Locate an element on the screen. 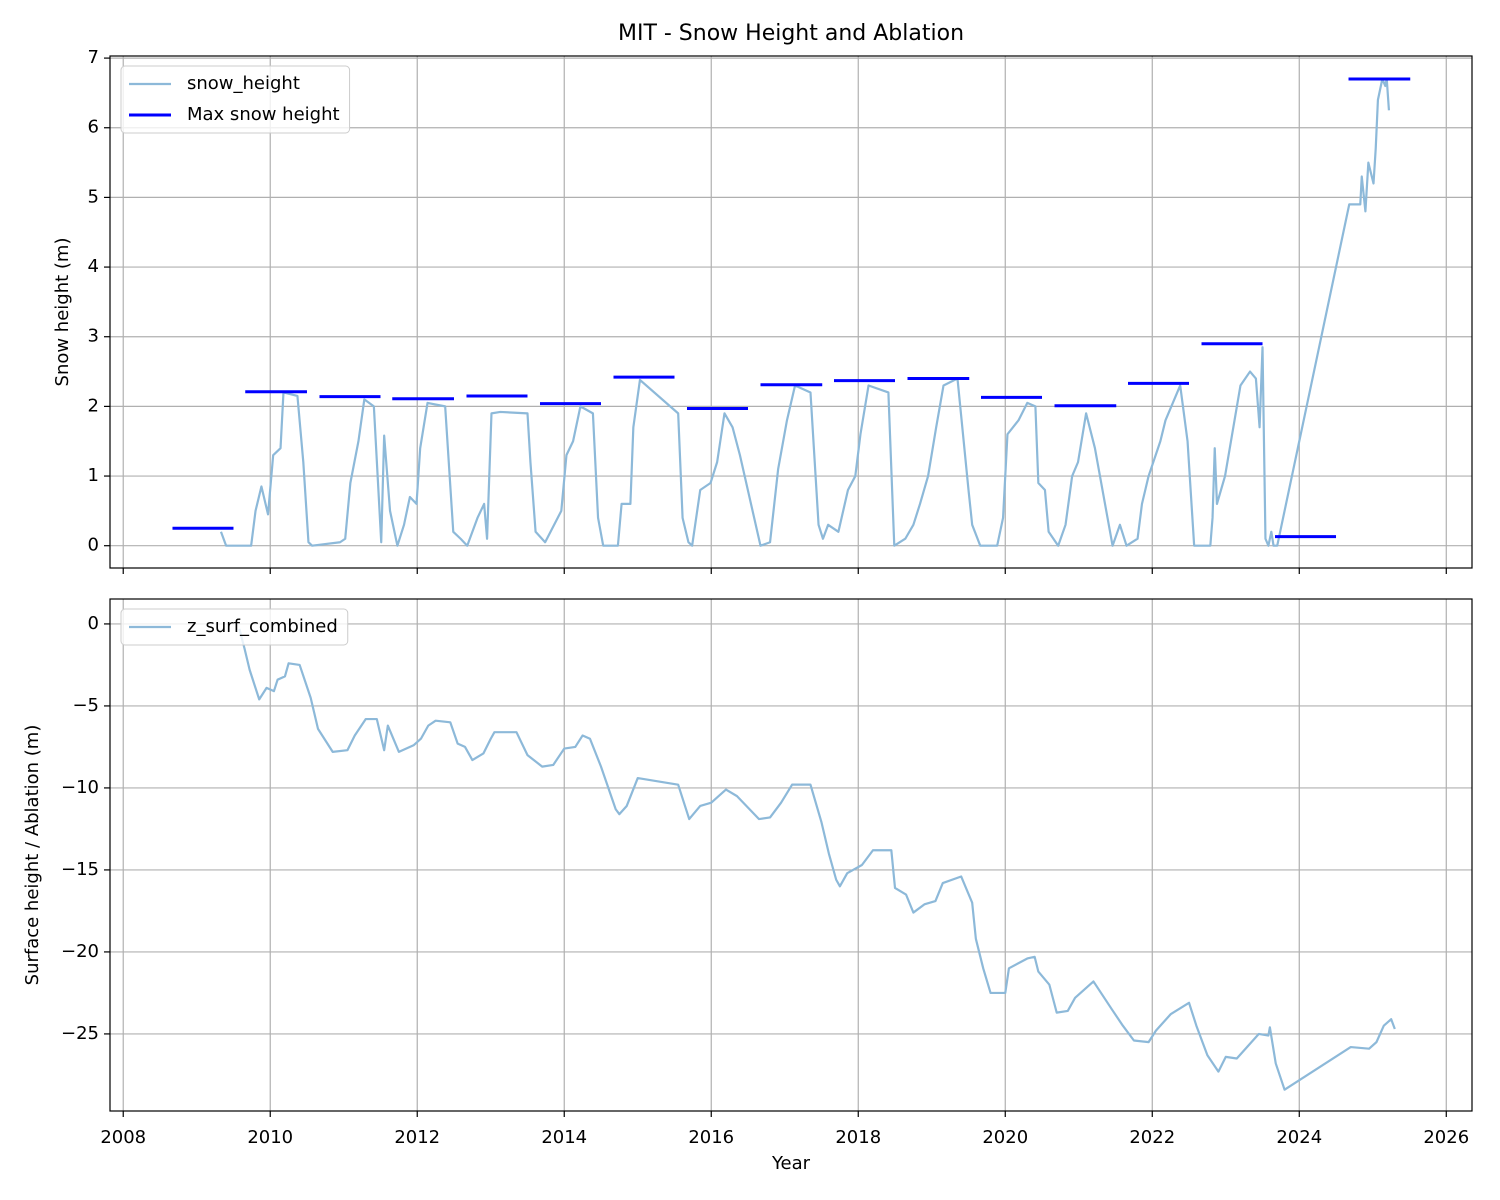 Image resolution: width=1500 pixels, height=1200 pixels. x-tick-label: 2012 is located at coordinates (417, 1137).